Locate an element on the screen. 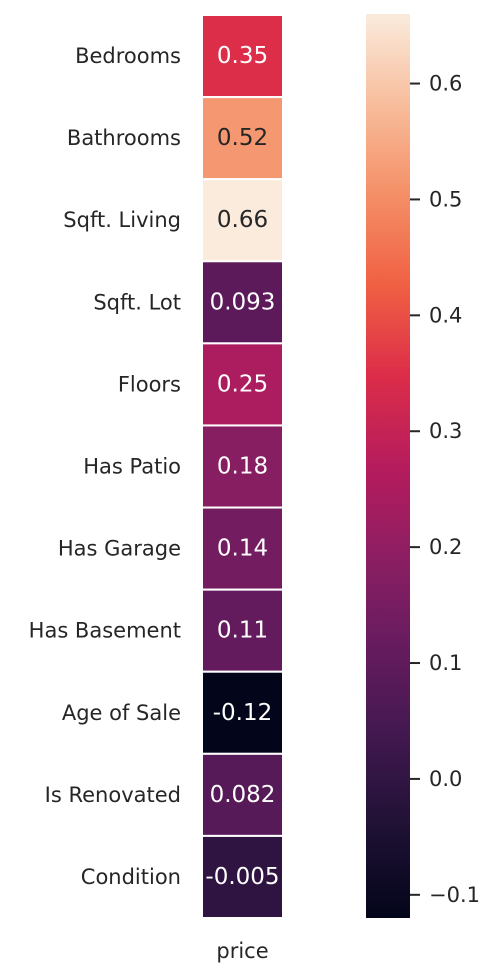 Image resolution: width=500 pixels, height=978 pixels. heatmap-cell-bedrooms is located at coordinates (242, 56).